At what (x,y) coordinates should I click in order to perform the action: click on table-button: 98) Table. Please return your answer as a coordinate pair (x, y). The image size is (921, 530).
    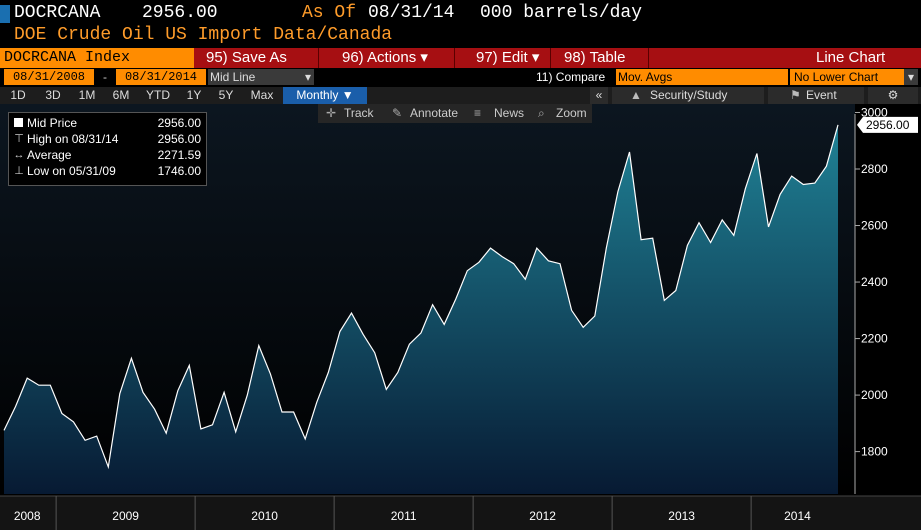
    Looking at the image, I should click on (595, 57).